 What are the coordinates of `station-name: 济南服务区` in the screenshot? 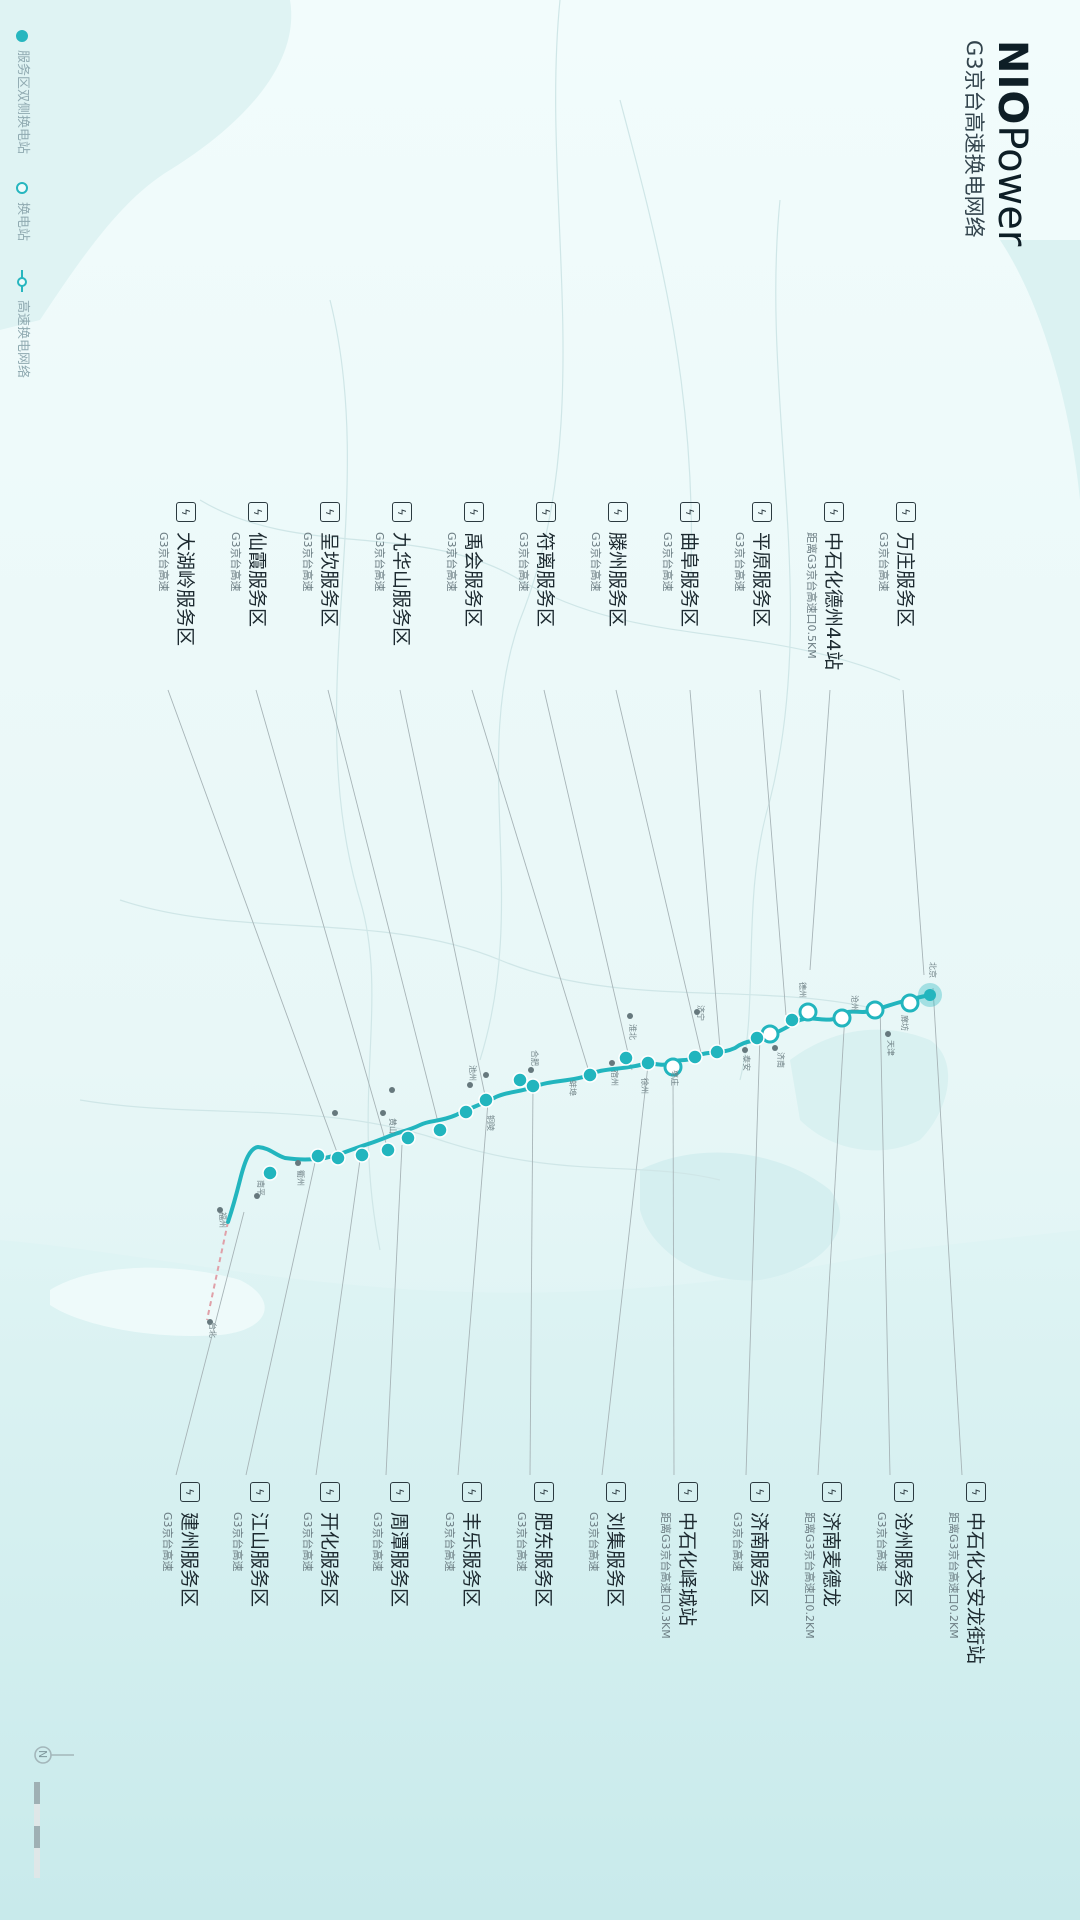 It's located at (759, 1560).